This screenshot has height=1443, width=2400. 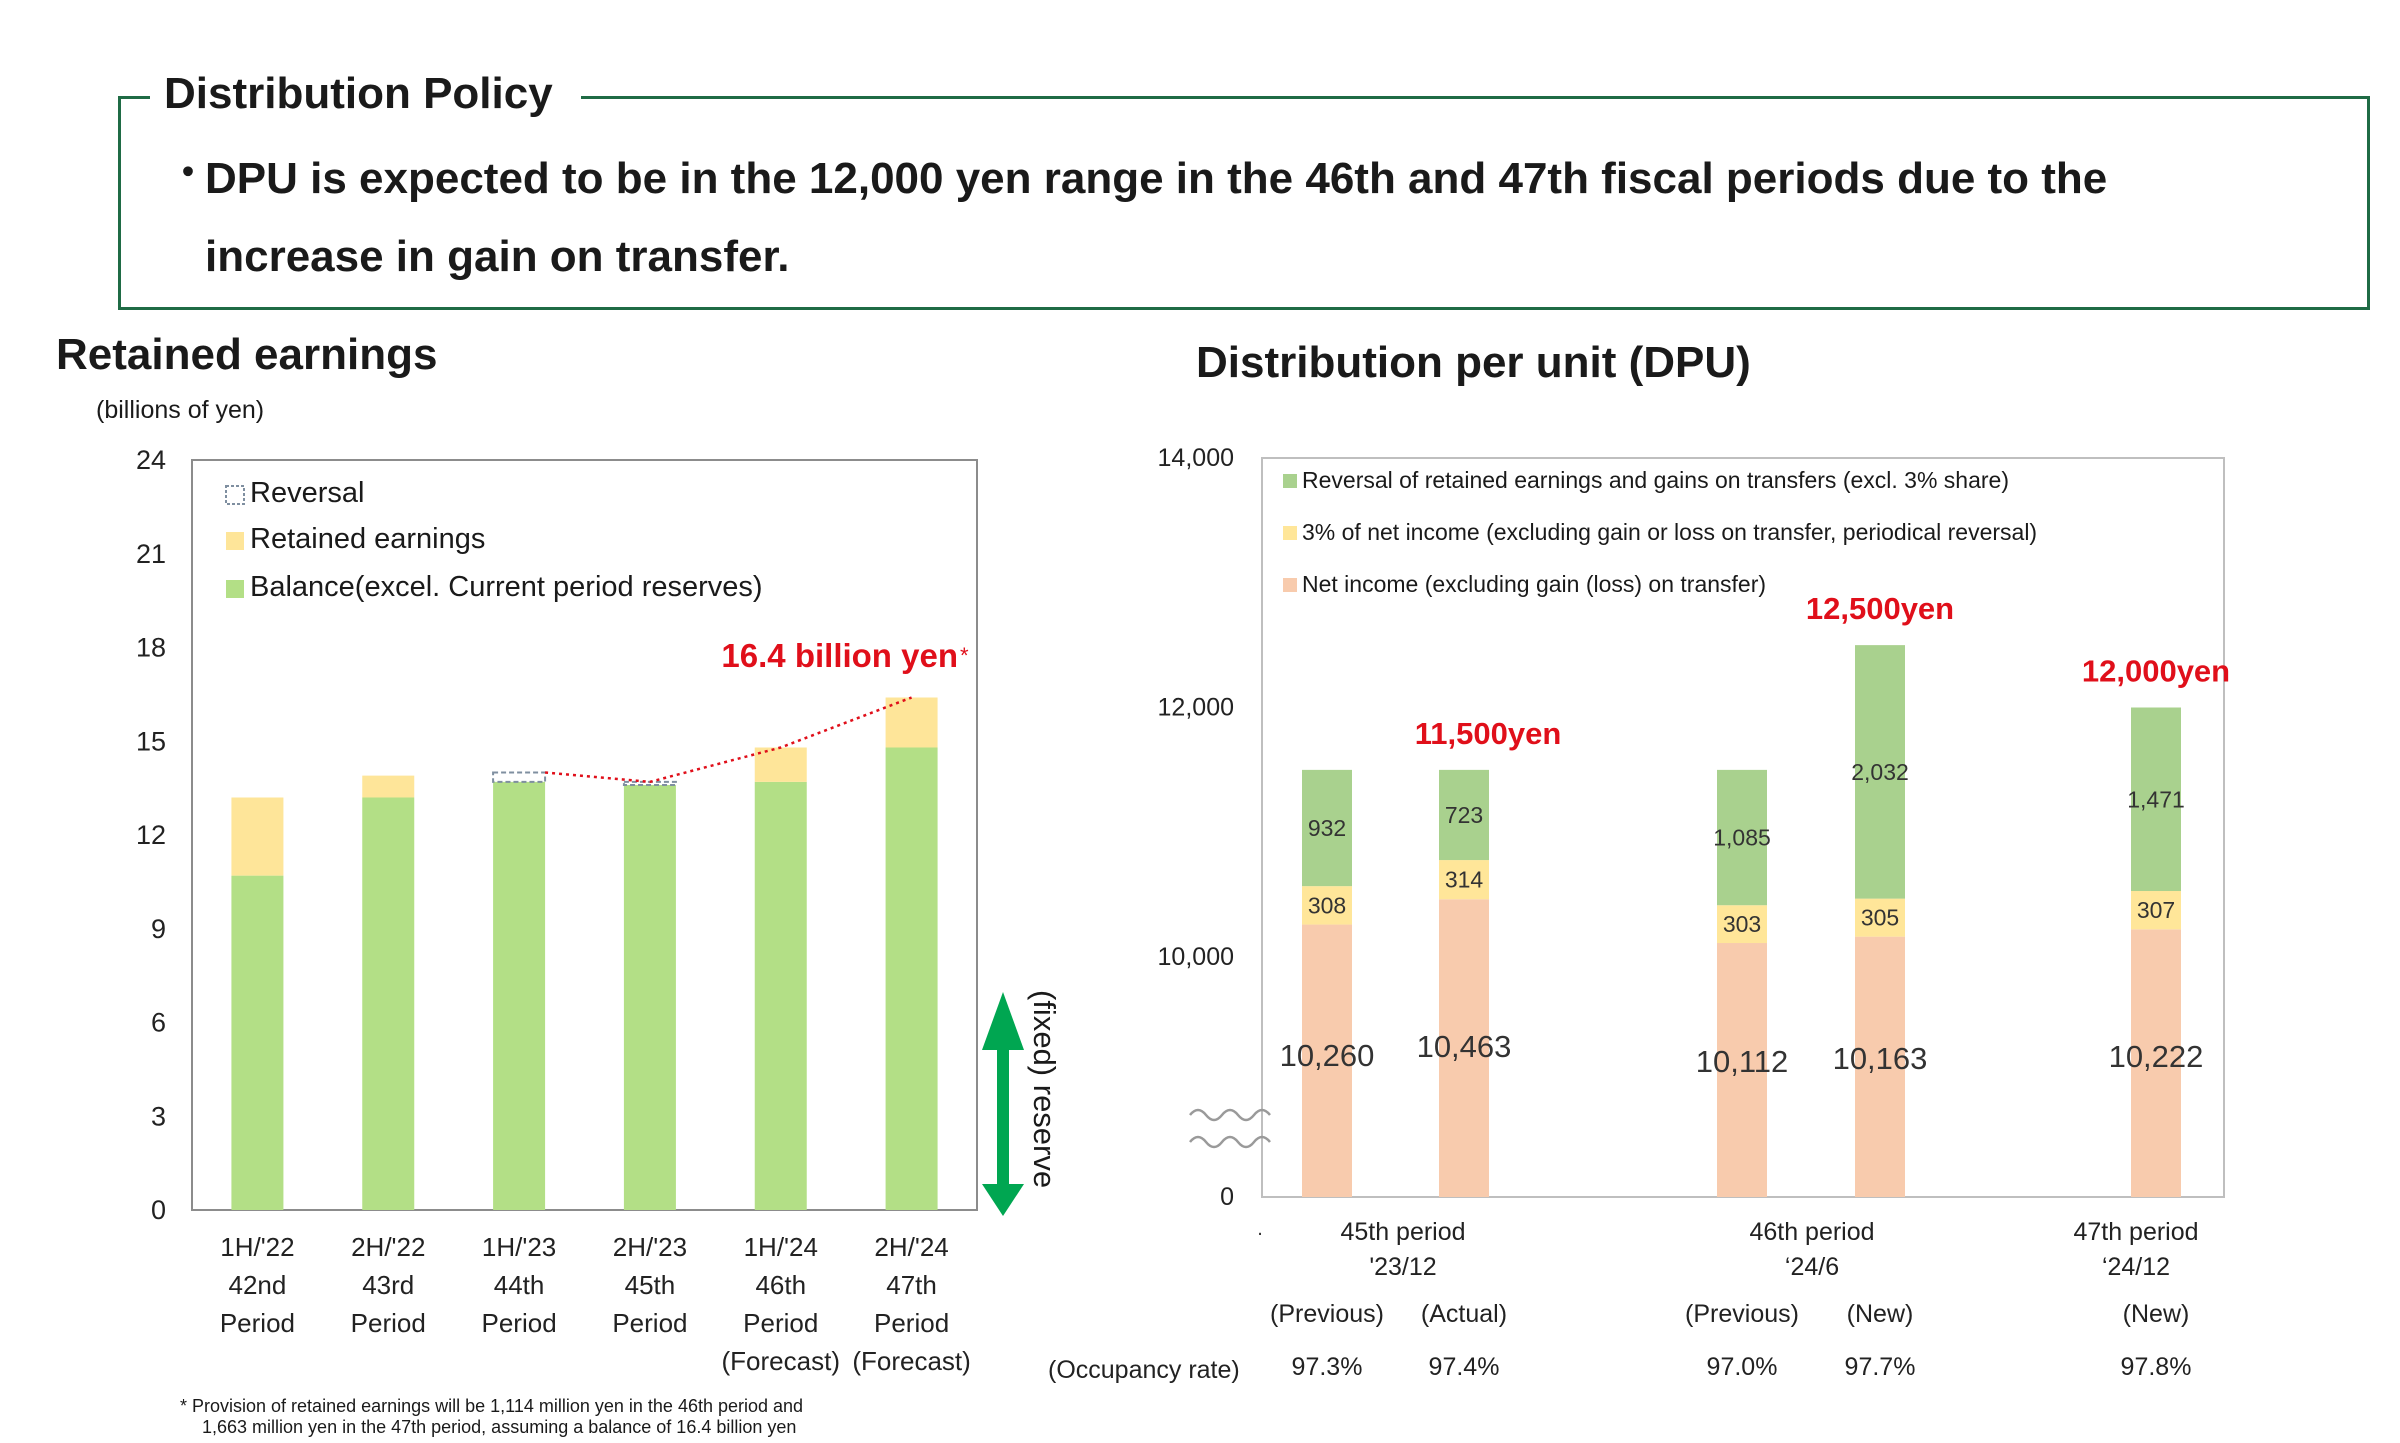 I want to click on group-sublabel: ‘24/6, so click(x=1812, y=1267).